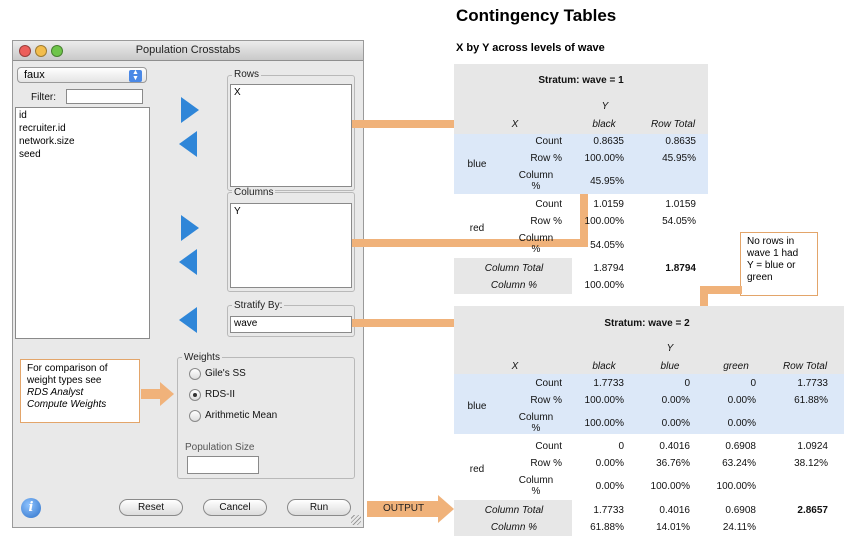  I want to click on stratum2-rowpct-label: Row %, so click(546, 400).